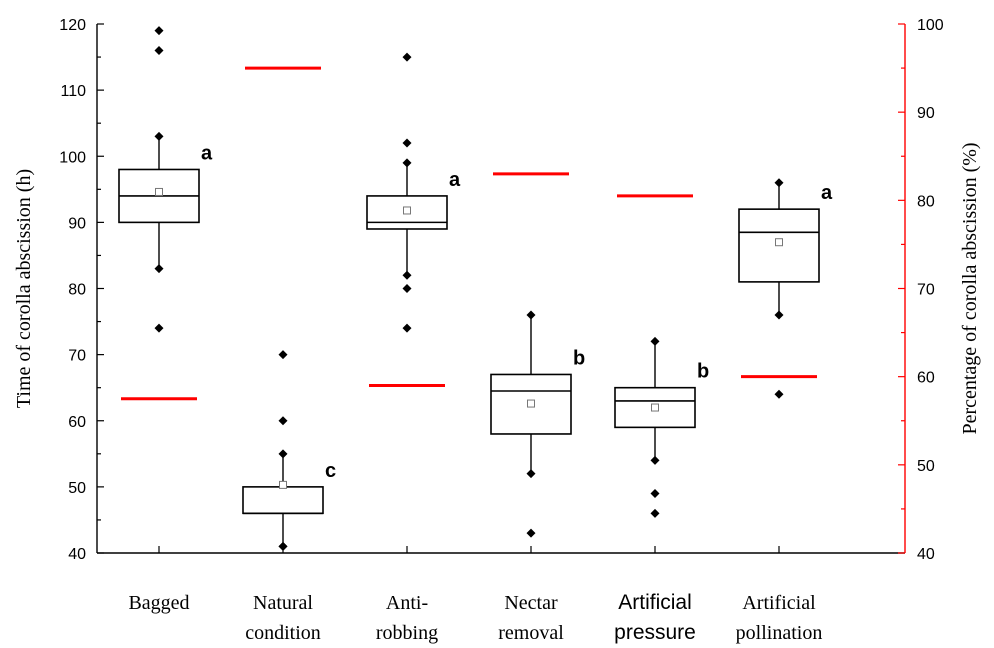  Describe the element at coordinates (926, 113) in the screenshot. I see `right-y-tick-label: 90` at that location.